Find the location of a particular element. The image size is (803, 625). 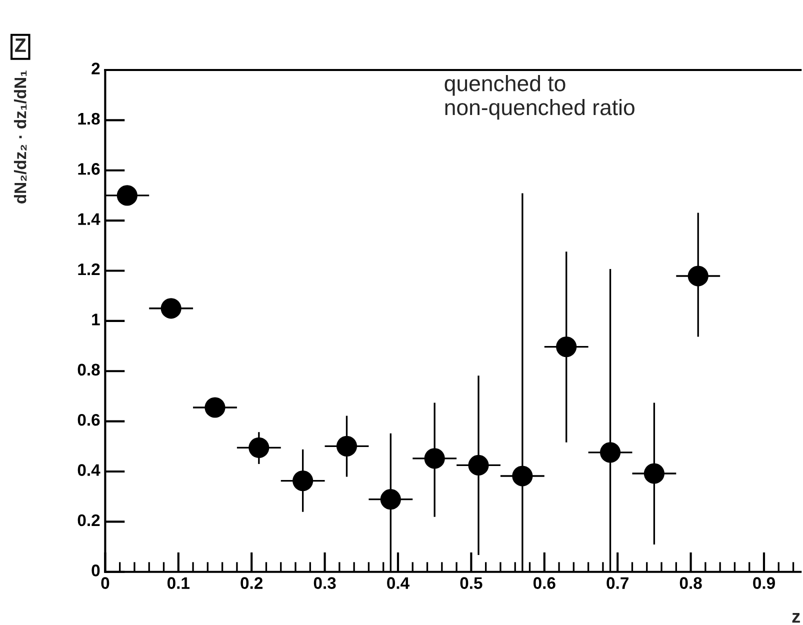

x-tick-label: 0 is located at coordinates (105, 583).